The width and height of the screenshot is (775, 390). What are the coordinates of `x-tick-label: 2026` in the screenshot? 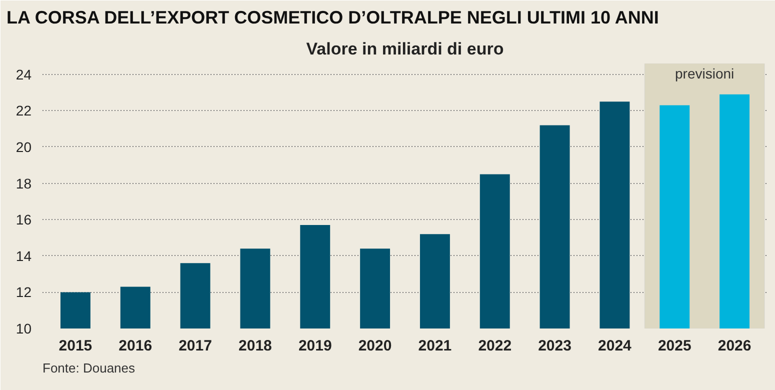 It's located at (735, 346).